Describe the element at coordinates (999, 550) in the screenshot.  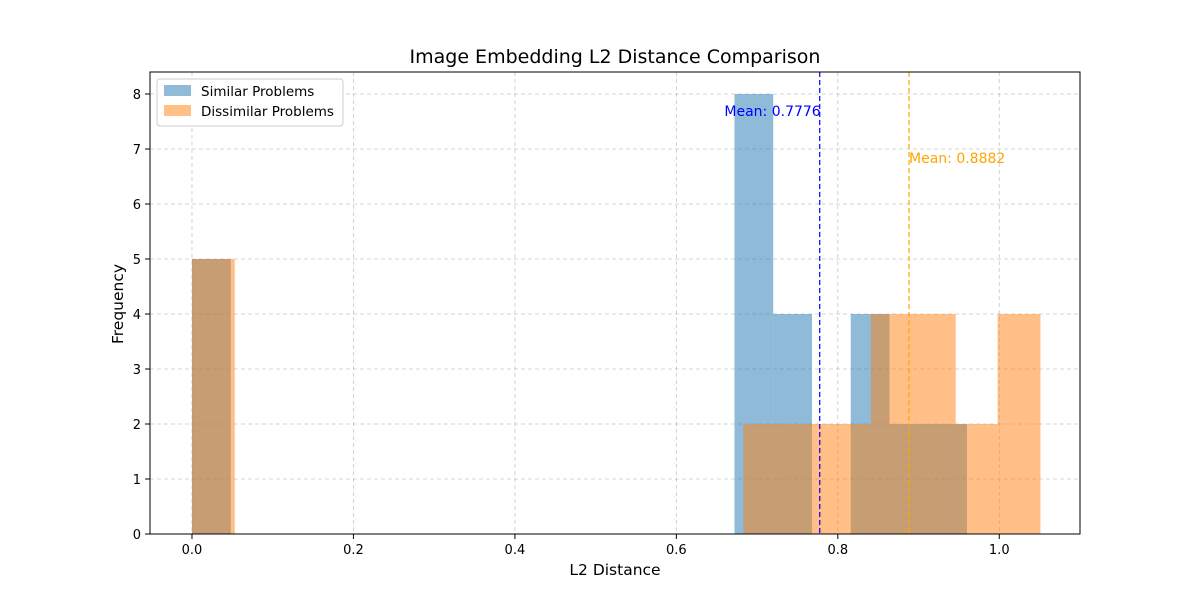
I see `x-tick-label: 1.0` at that location.